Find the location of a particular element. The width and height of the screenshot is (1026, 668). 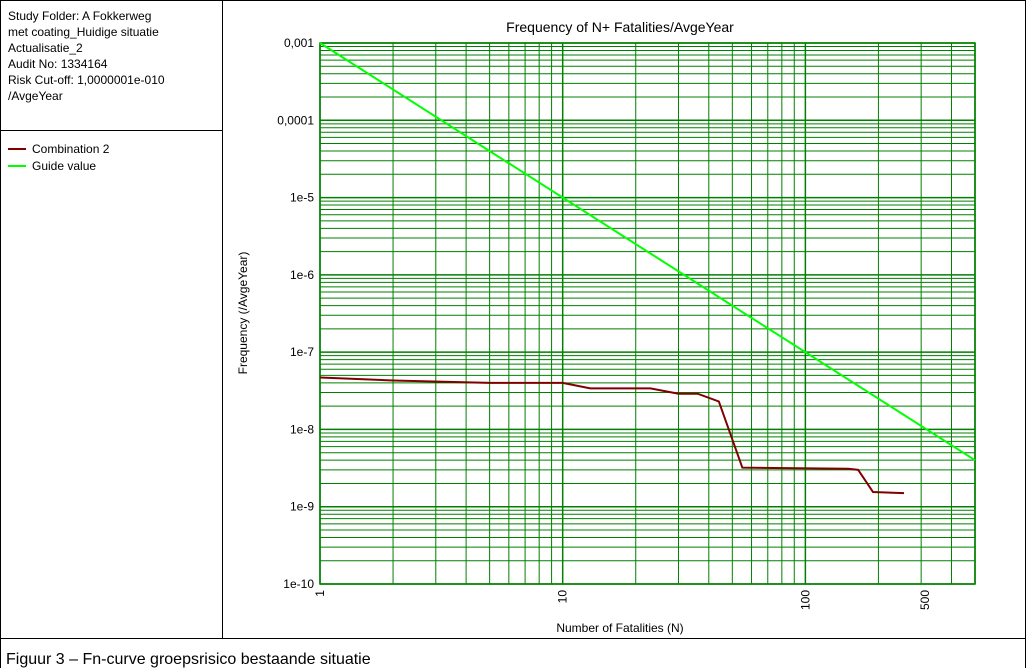

info-line: Study Folder: A Fokkerweg is located at coordinates (79, 16).